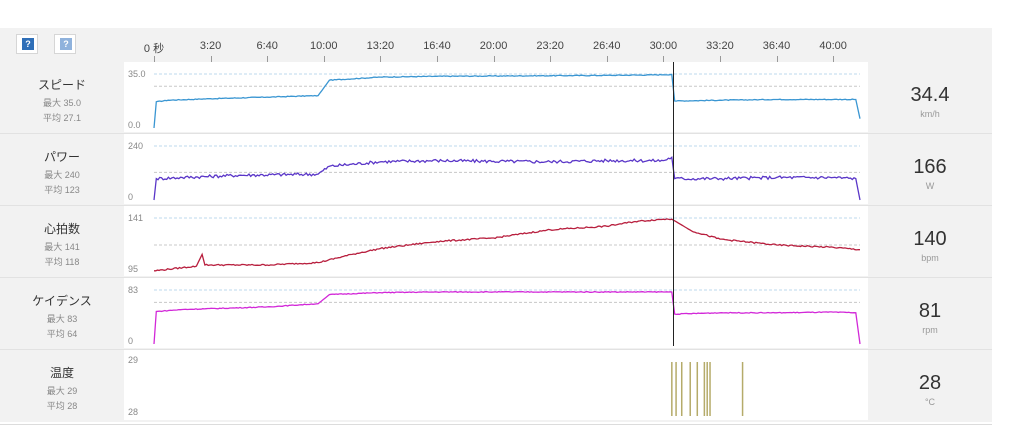 The image size is (1024, 430). I want to click on unit-label: bpm, so click(930, 258).